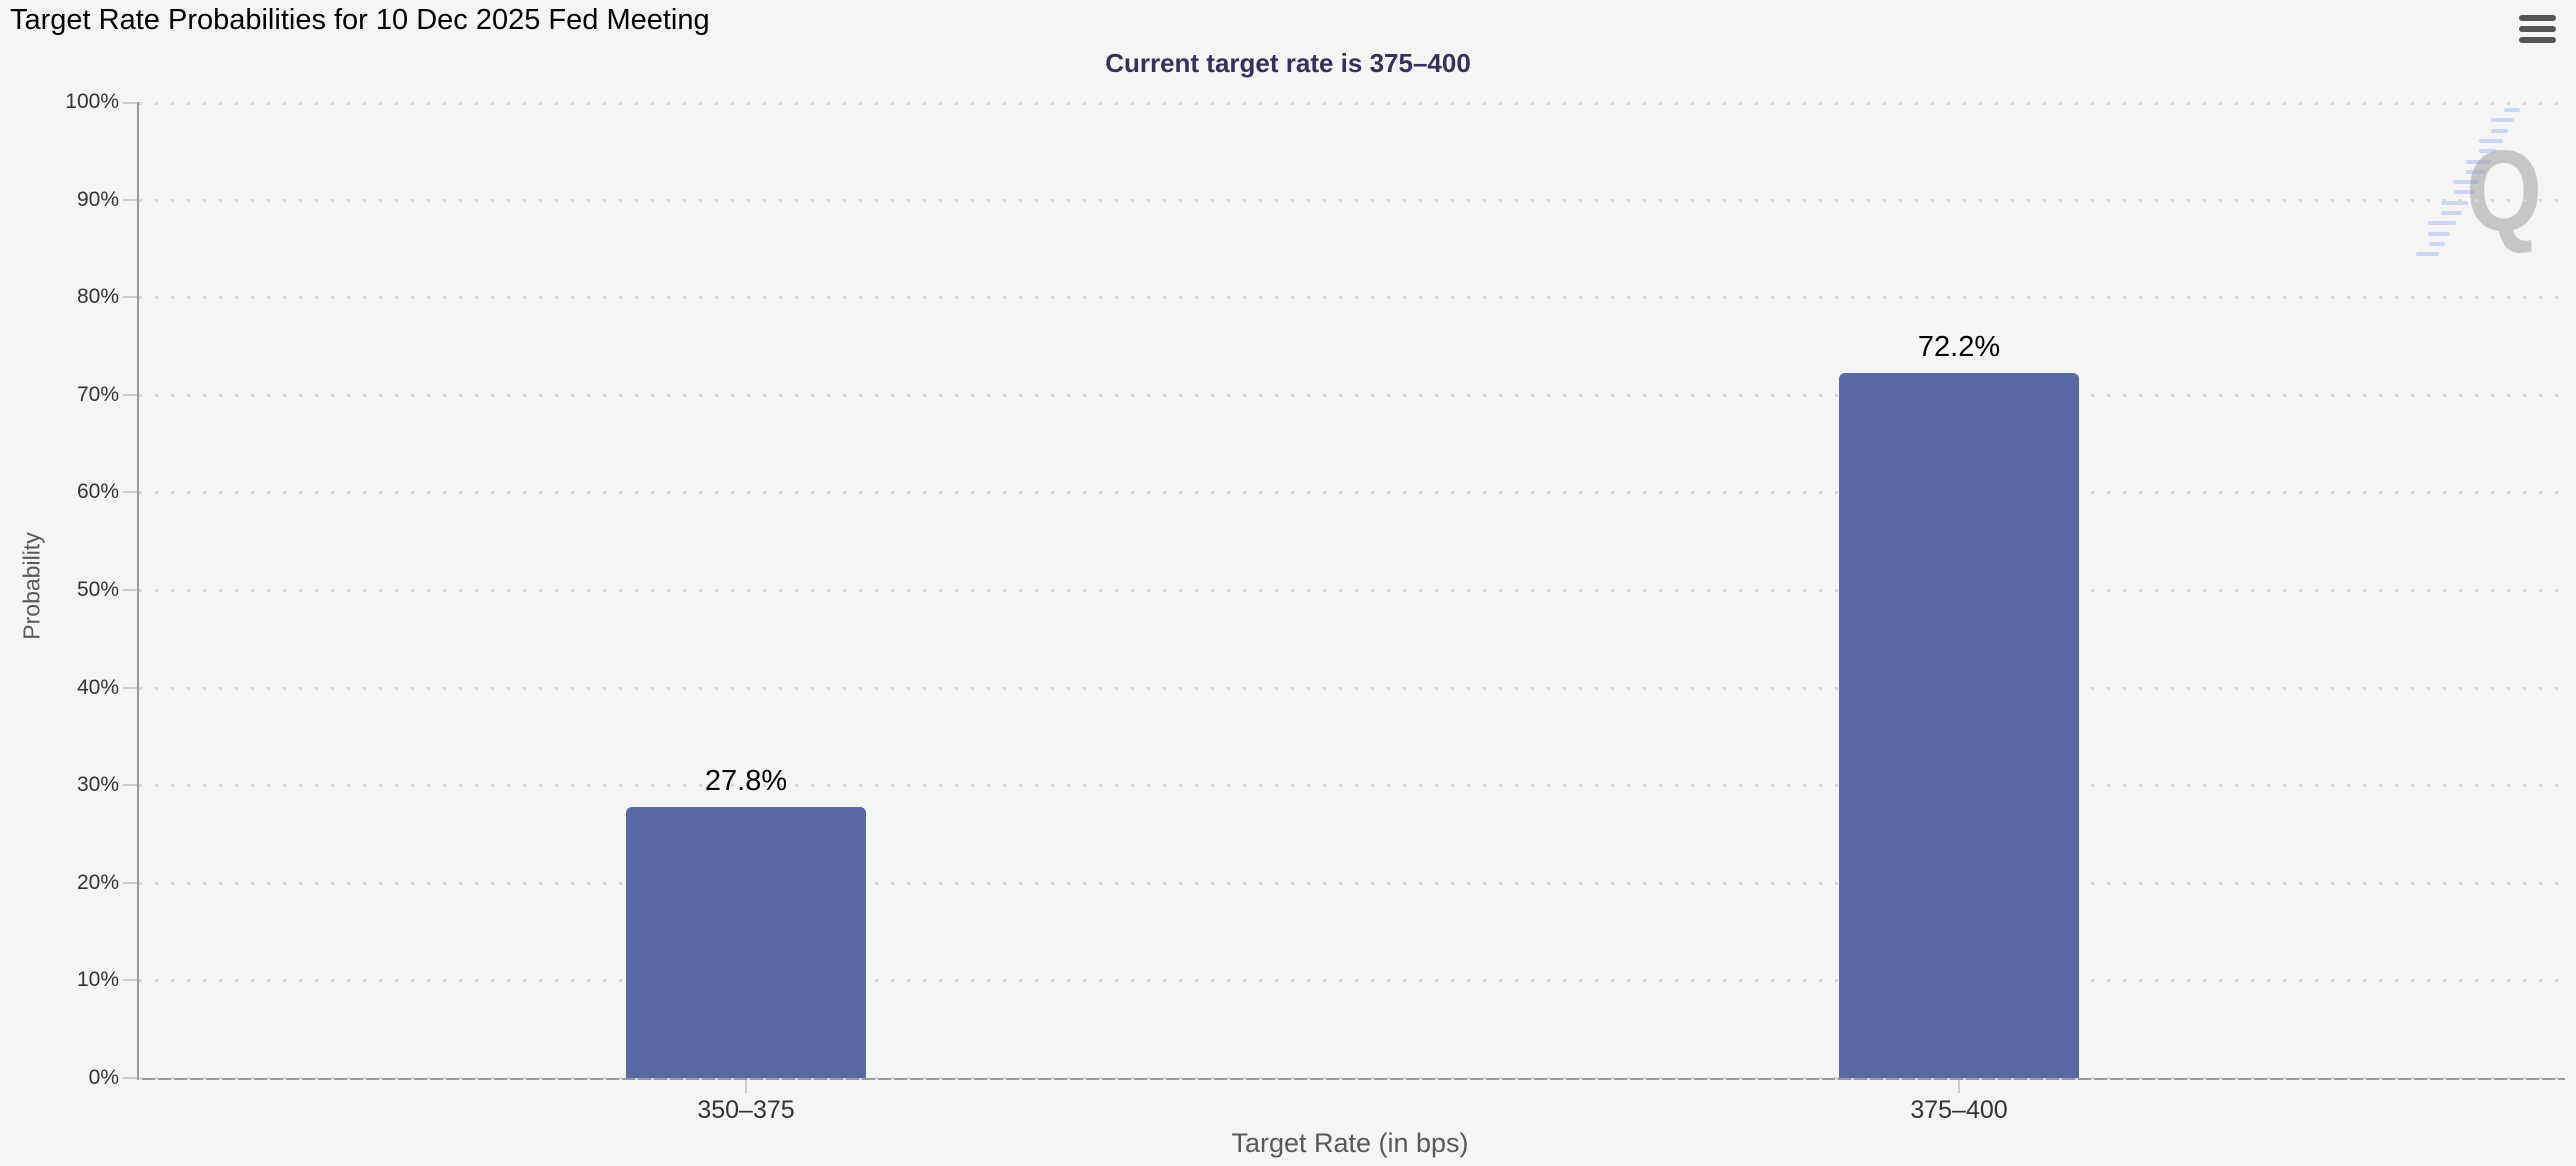  What do you see at coordinates (1352, 980) in the screenshot?
I see `gridline-10pct` at bounding box center [1352, 980].